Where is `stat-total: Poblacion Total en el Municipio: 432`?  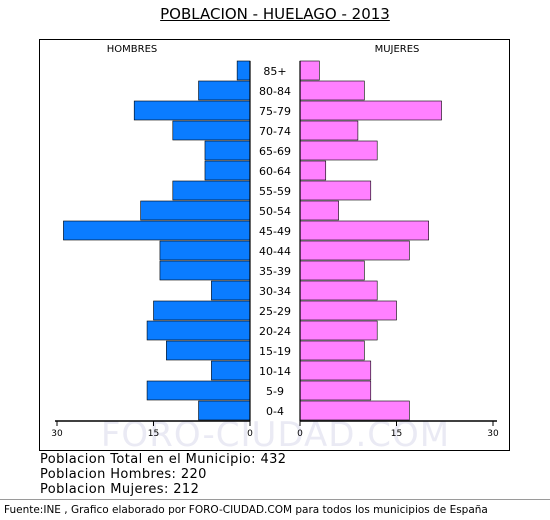 stat-total: Poblacion Total en el Municipio: 432 is located at coordinates (163, 459).